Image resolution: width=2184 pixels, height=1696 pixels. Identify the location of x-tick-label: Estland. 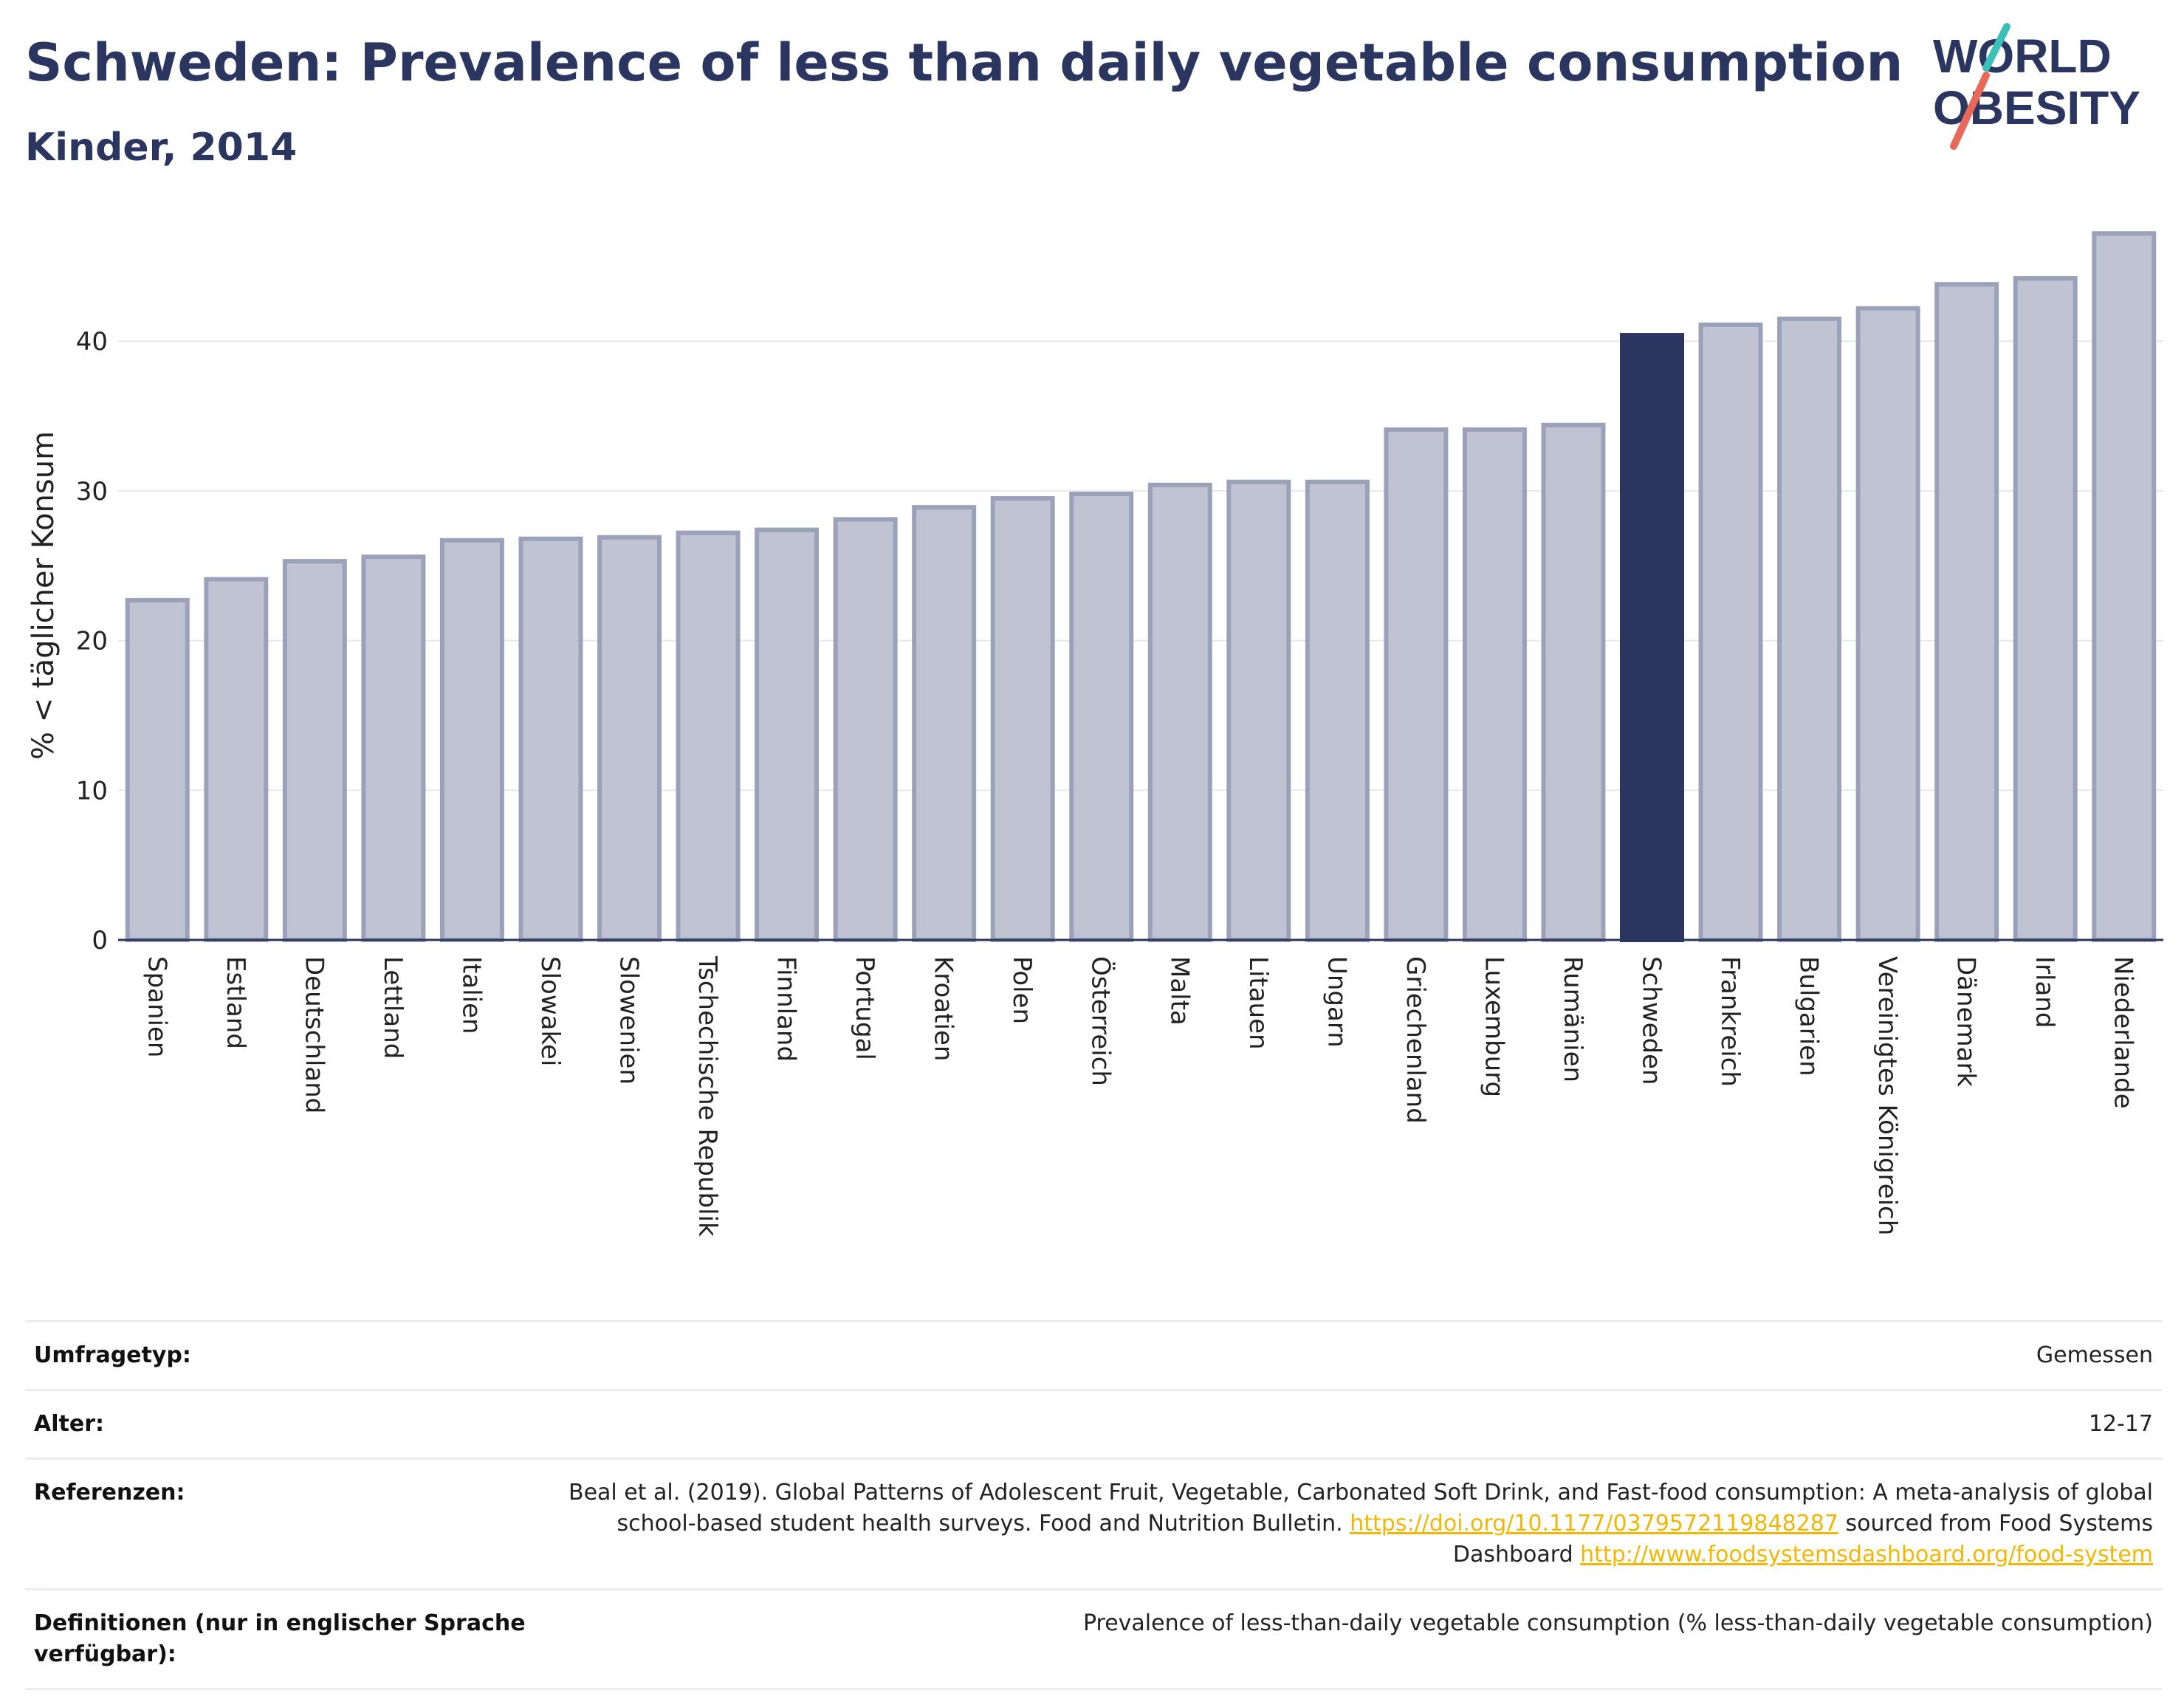
(236, 1002).